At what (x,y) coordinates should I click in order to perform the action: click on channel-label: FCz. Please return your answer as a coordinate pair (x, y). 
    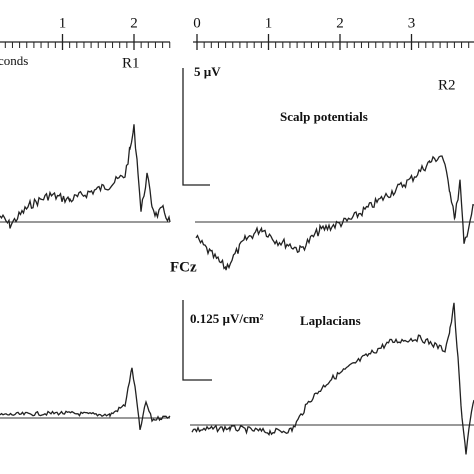
    Looking at the image, I should click on (183, 267).